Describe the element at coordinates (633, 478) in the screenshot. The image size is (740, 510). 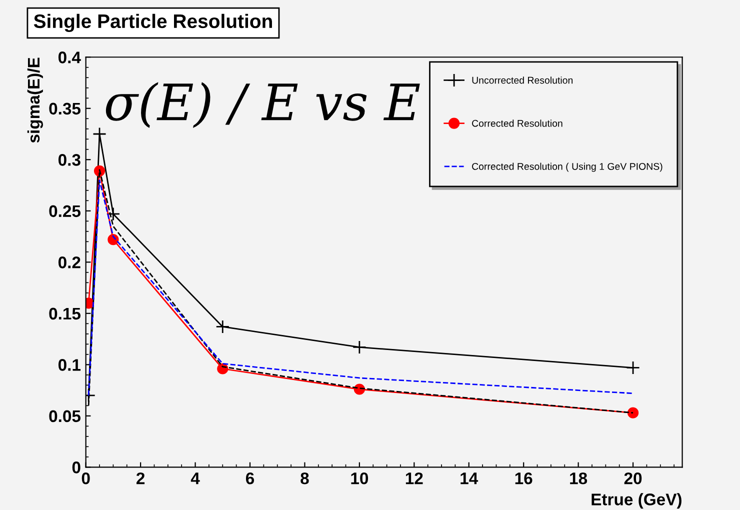
I see `x-tick-label: 20` at that location.